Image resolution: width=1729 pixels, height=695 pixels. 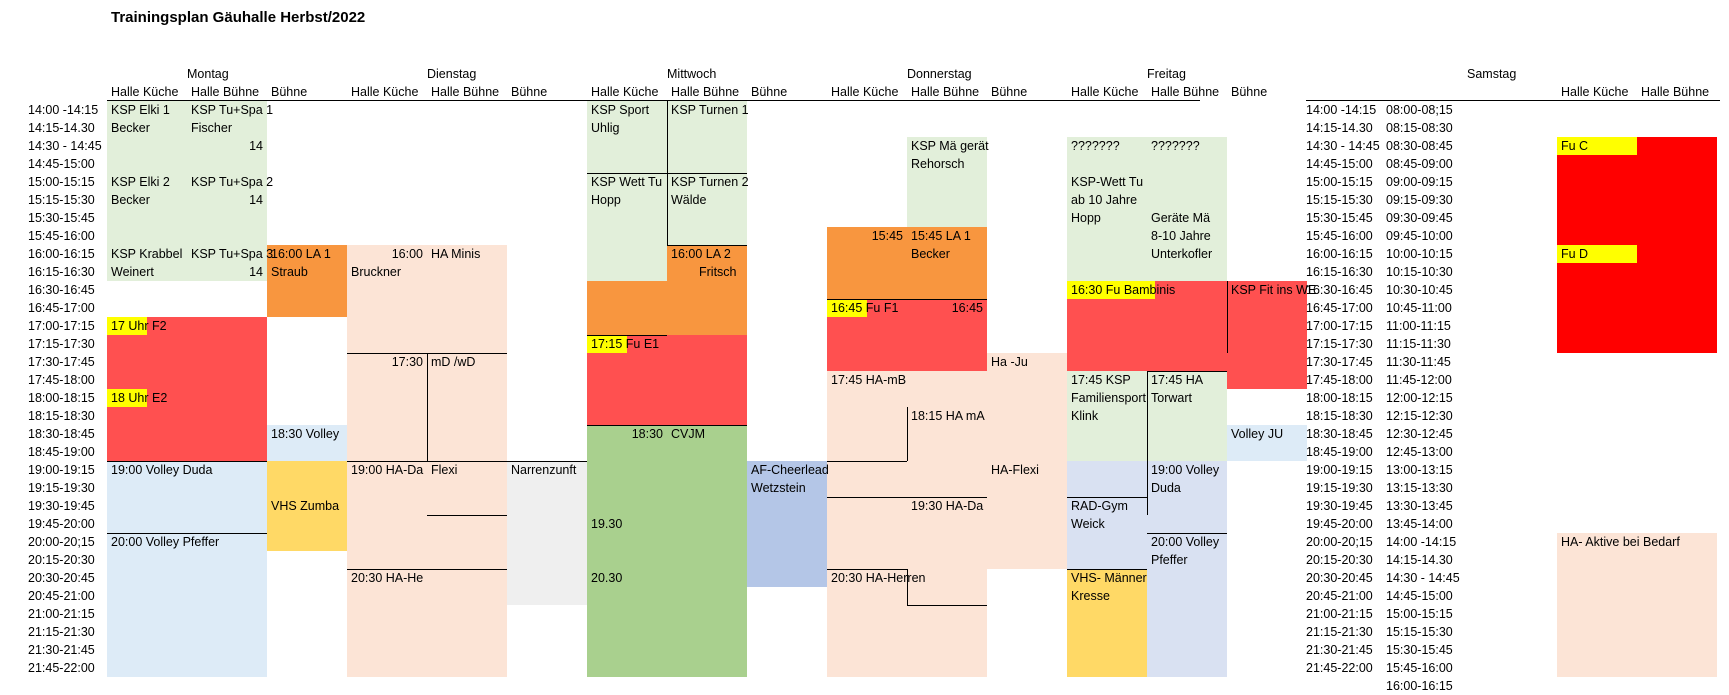 I want to click on schedule-label: Duda, so click(x=1166, y=488).